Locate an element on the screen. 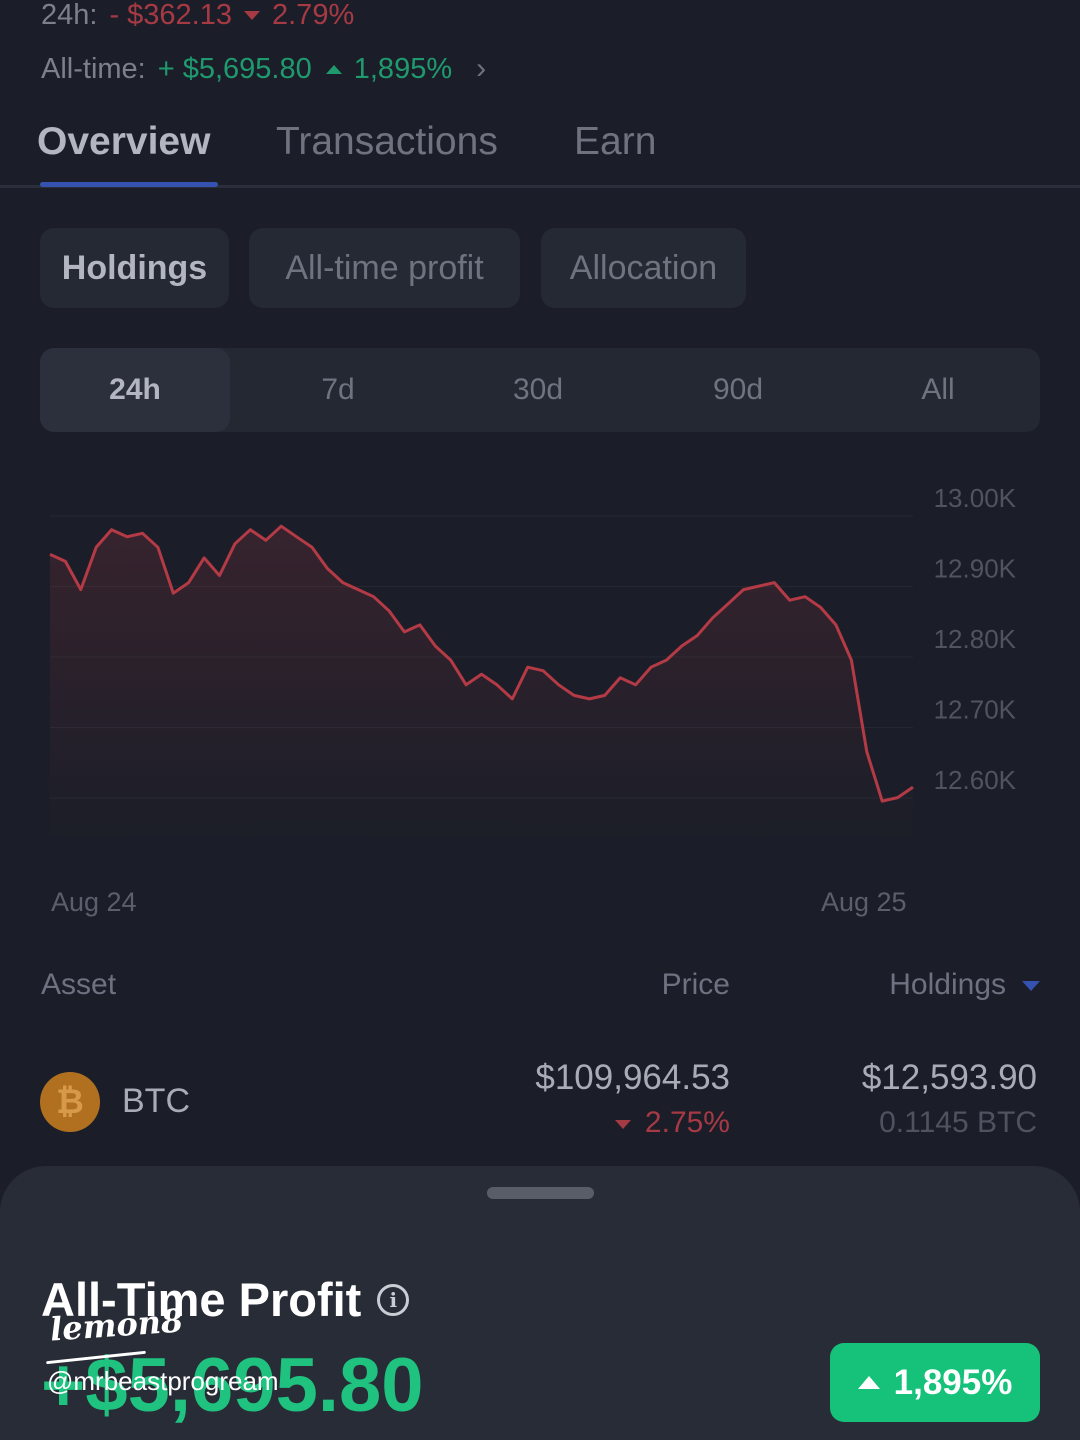 This screenshot has width=1080, height=1440. period-30d: 30d is located at coordinates (538, 389).